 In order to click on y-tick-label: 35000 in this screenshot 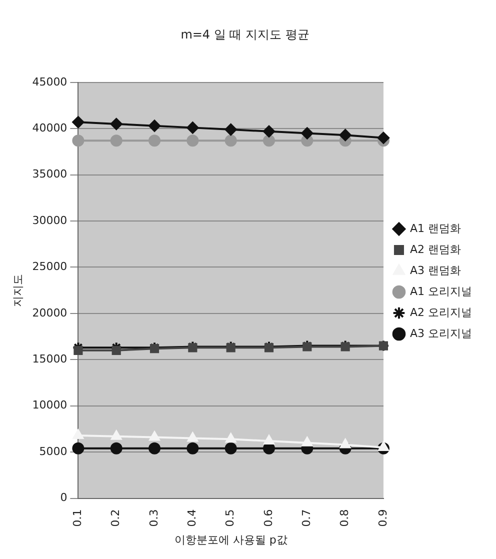, I will do `click(50, 174)`.